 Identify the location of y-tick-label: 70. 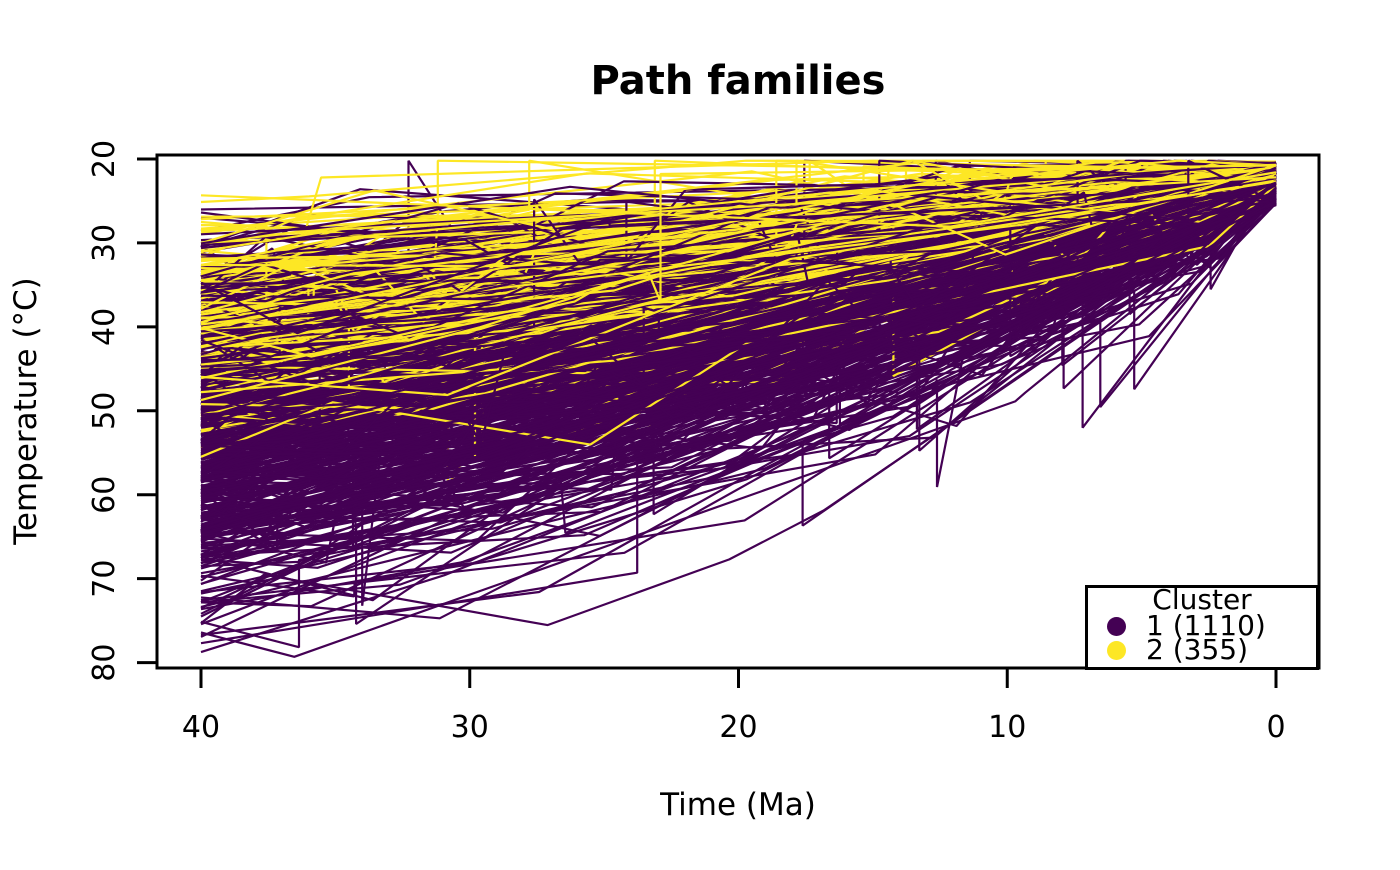
(104, 579).